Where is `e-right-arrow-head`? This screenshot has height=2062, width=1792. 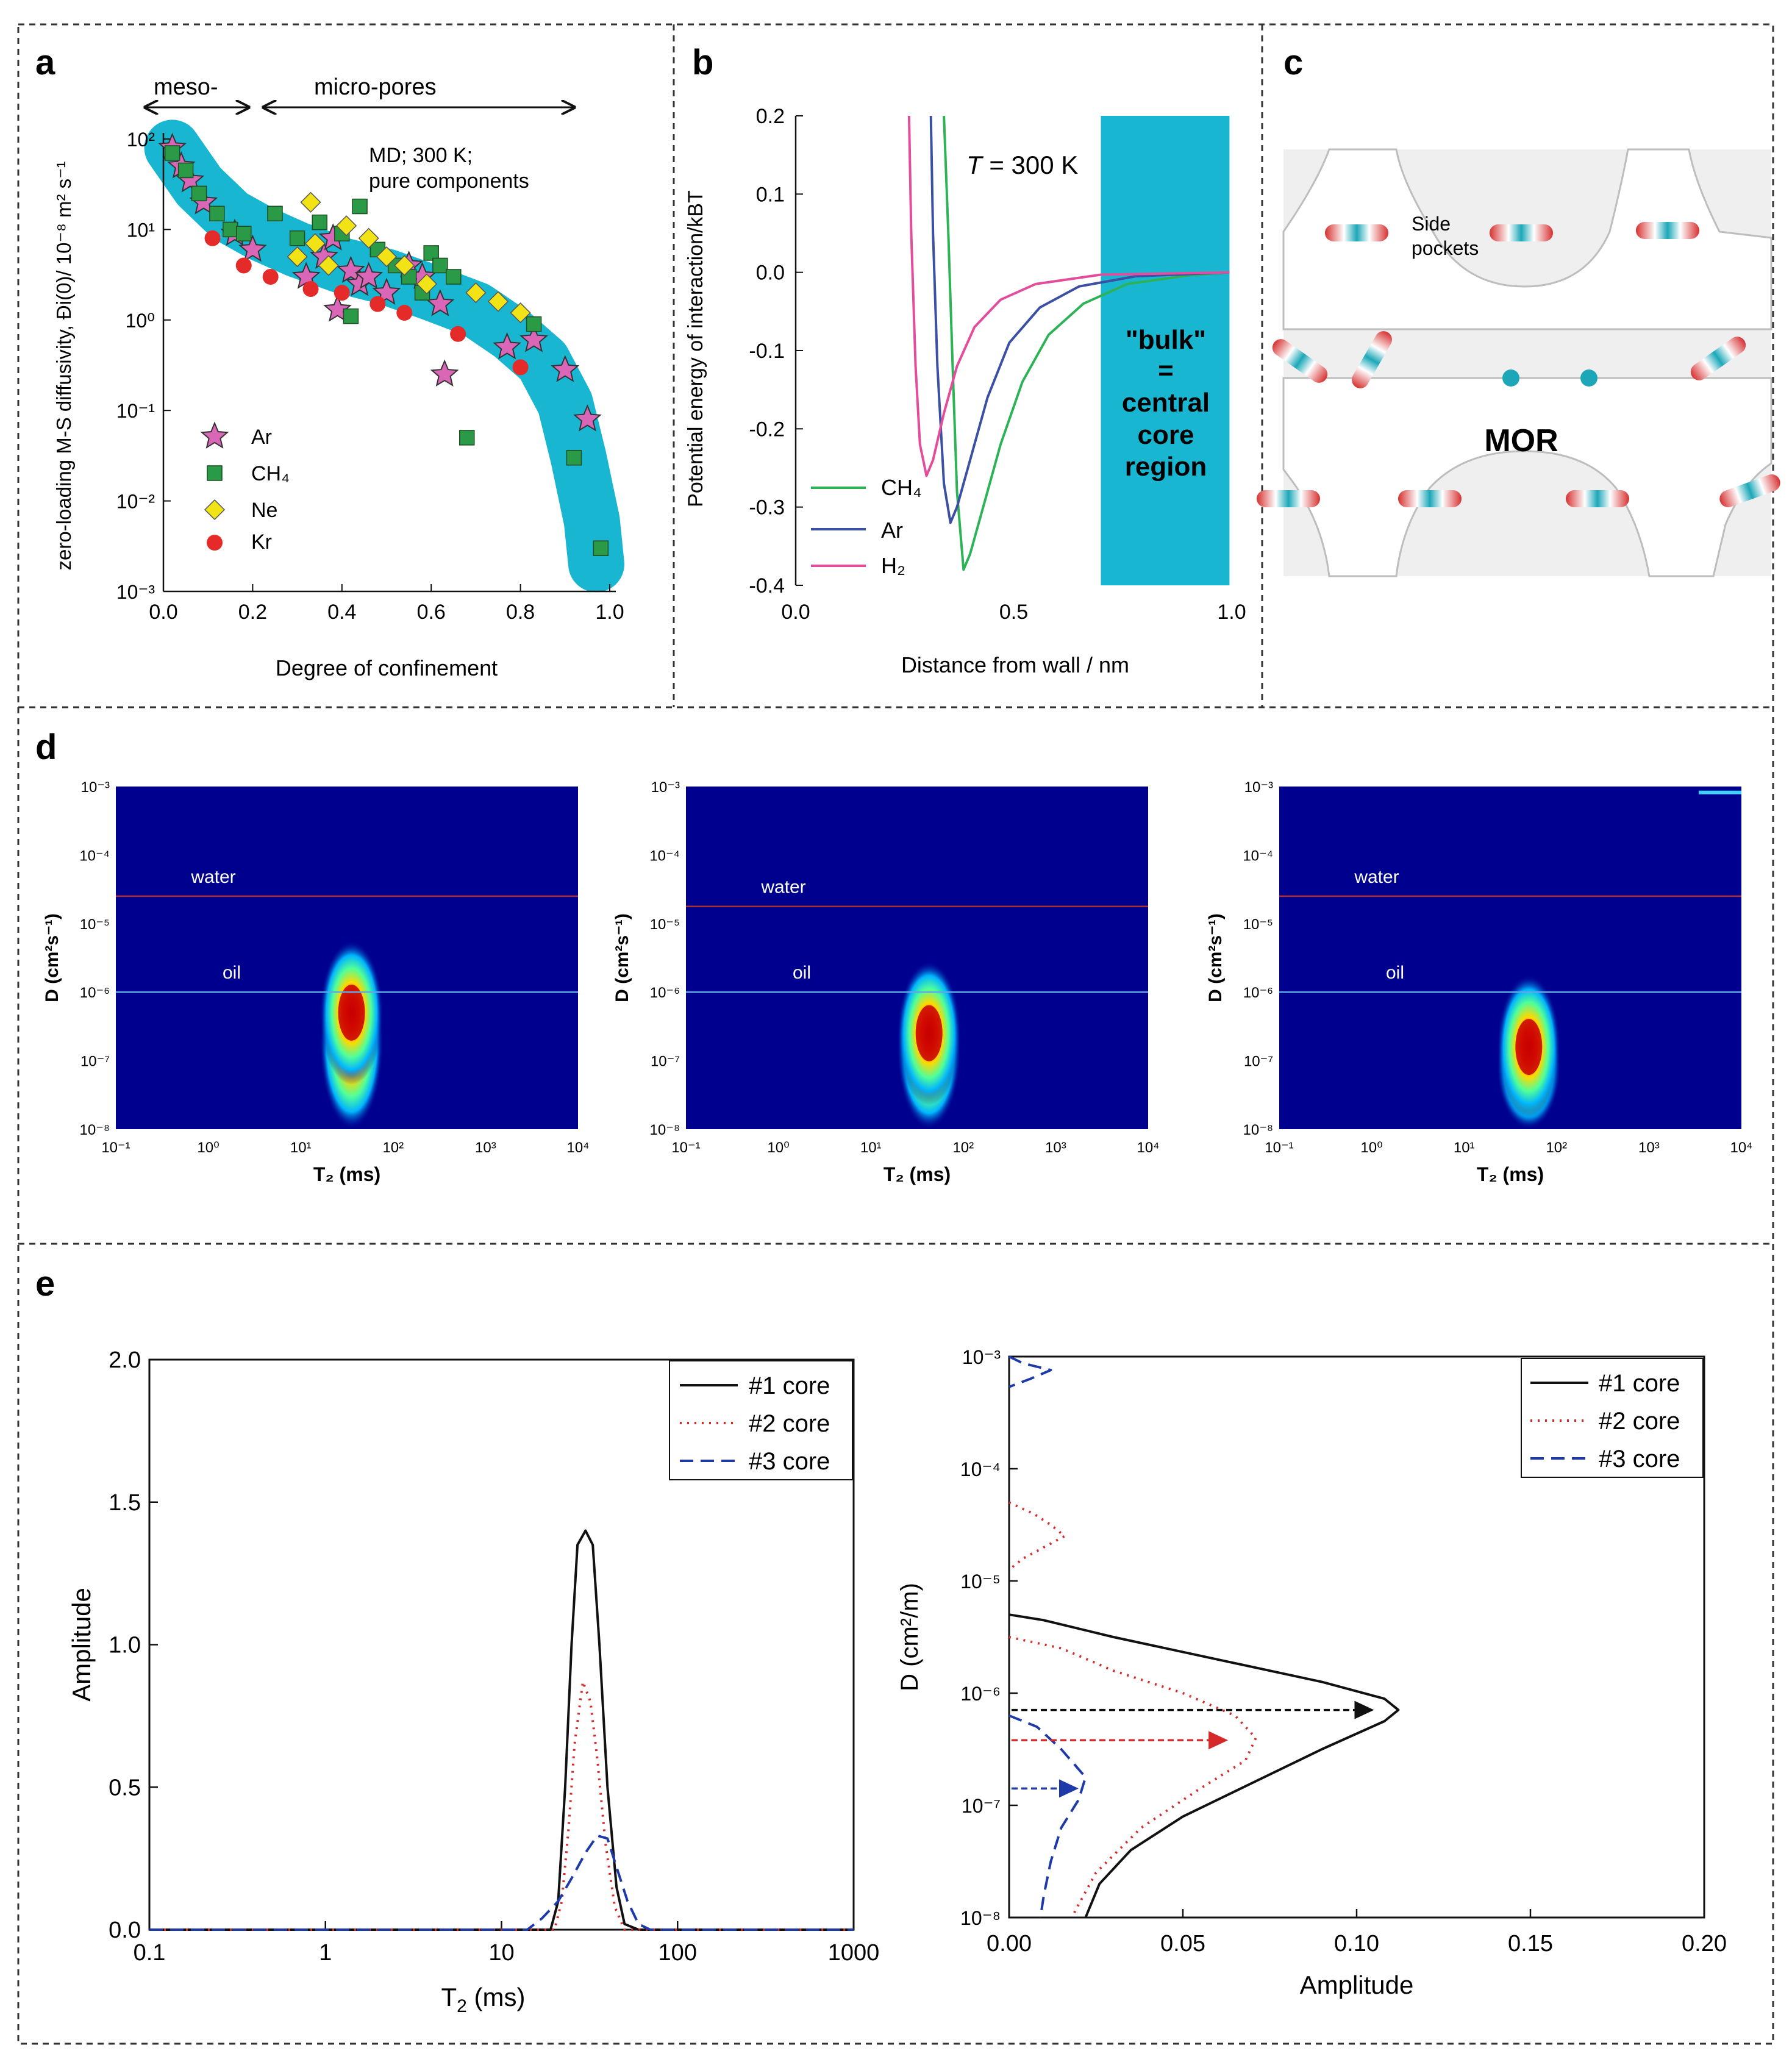
e-right-arrow-head is located at coordinates (1218, 1740).